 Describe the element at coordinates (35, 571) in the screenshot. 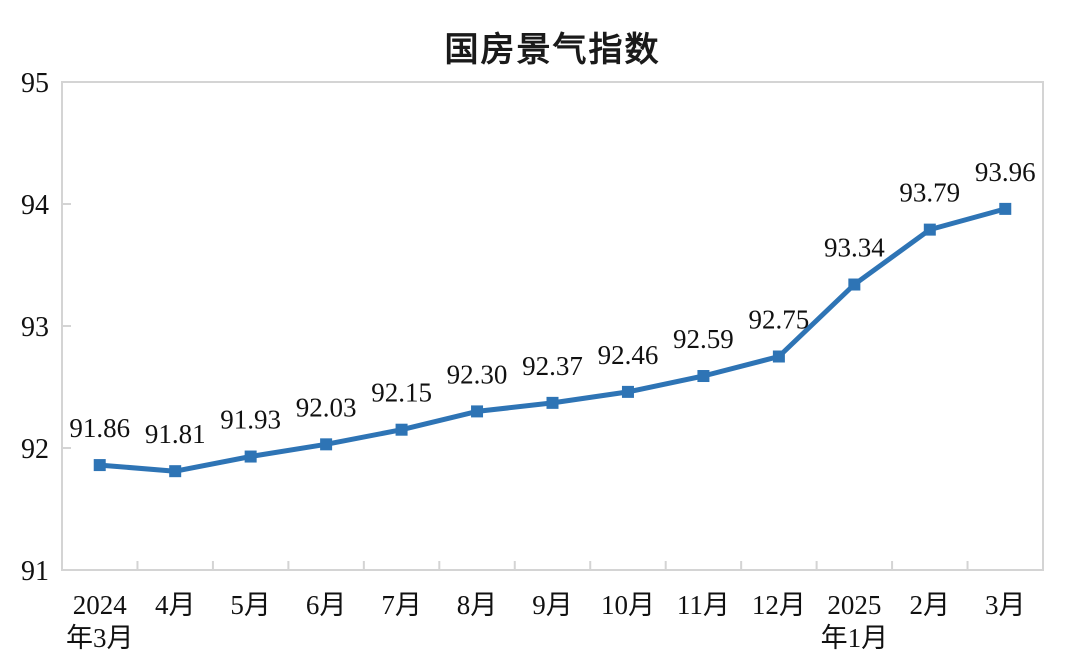

I see `y-axis-tick-label: 91` at that location.